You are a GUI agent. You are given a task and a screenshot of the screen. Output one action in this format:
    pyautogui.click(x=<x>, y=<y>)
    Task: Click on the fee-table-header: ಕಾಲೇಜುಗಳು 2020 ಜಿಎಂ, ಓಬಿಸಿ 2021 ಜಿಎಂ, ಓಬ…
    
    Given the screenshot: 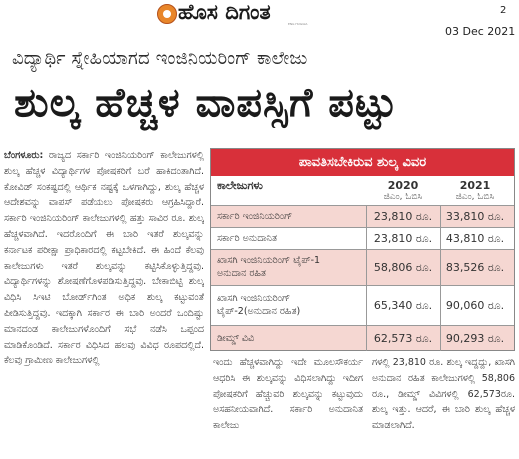 What is the action you would take?
    pyautogui.click(x=362, y=190)
    